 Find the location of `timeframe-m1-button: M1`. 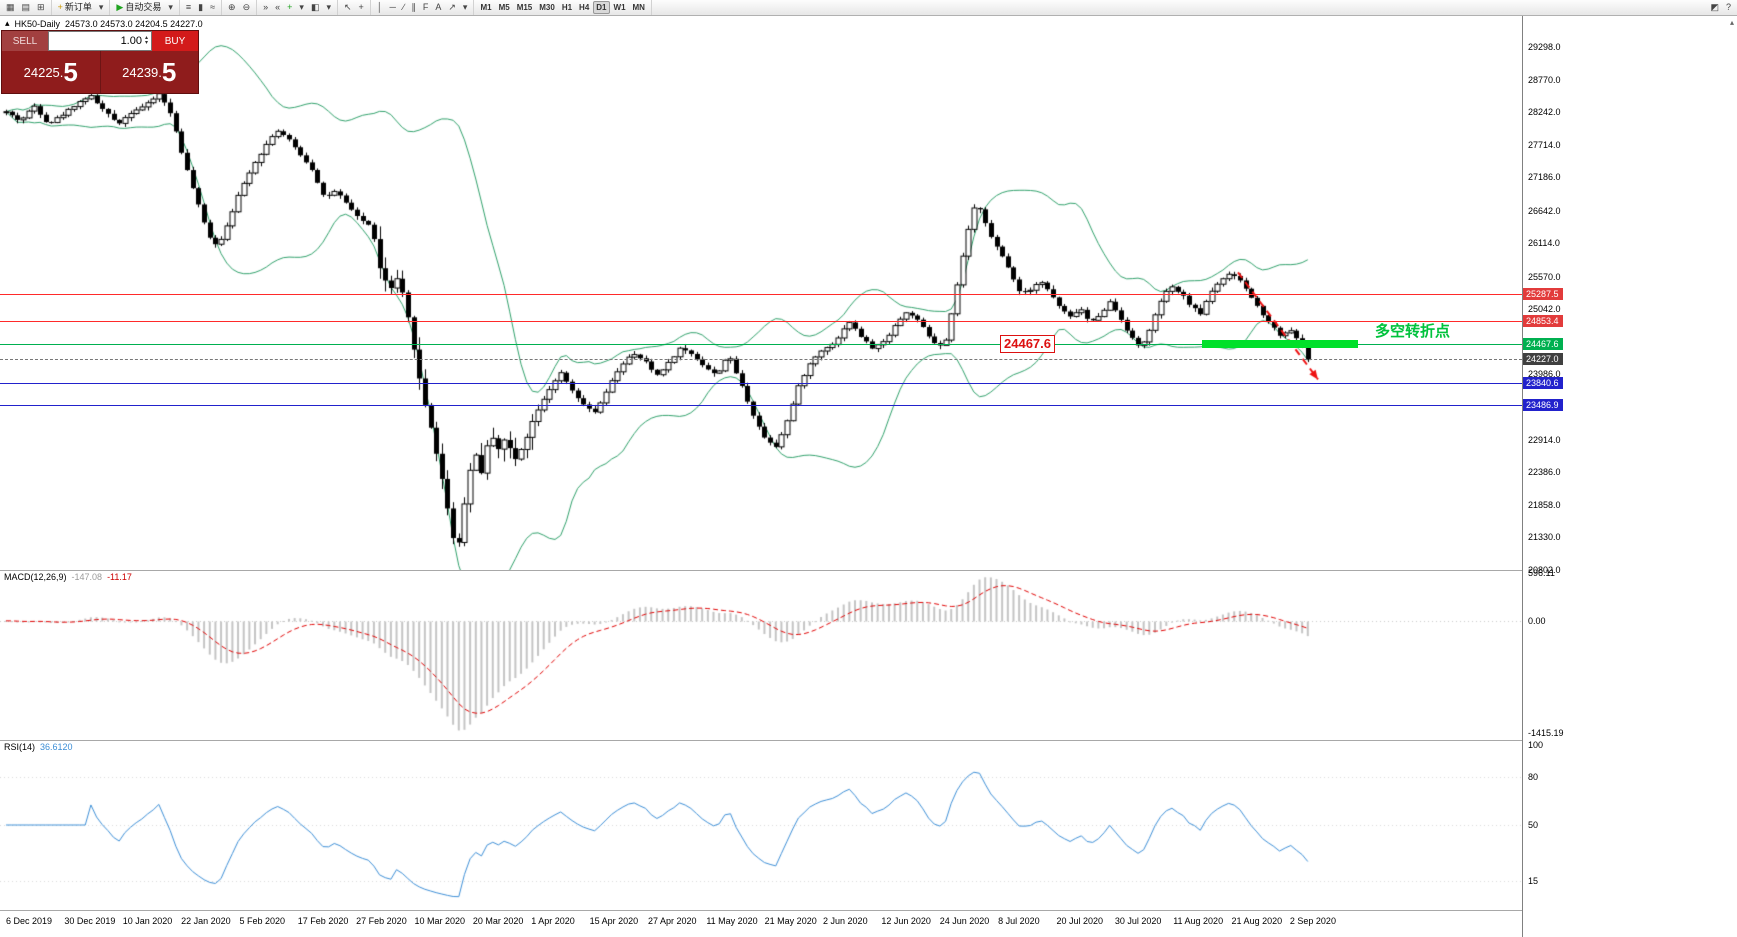

timeframe-m1-button: M1 is located at coordinates (485, 7).